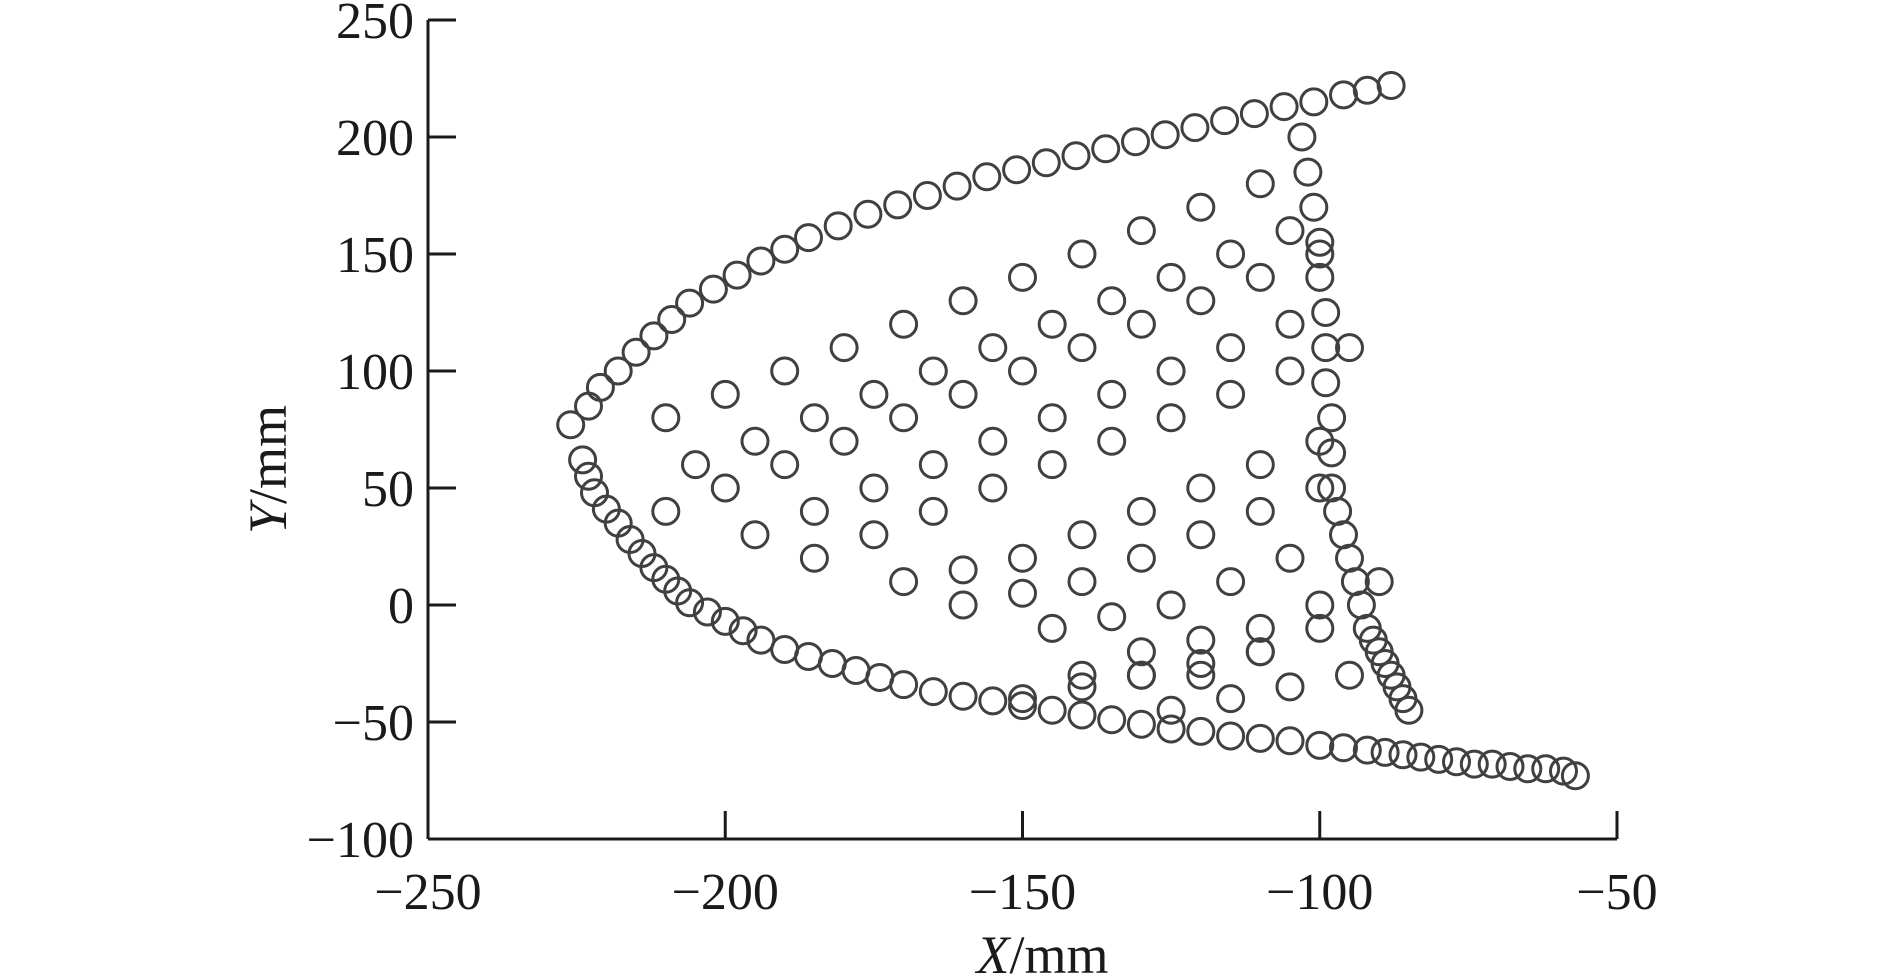 This screenshot has height=980, width=1889. I want to click on x-axis-unit: /mm, so click(1058, 952).